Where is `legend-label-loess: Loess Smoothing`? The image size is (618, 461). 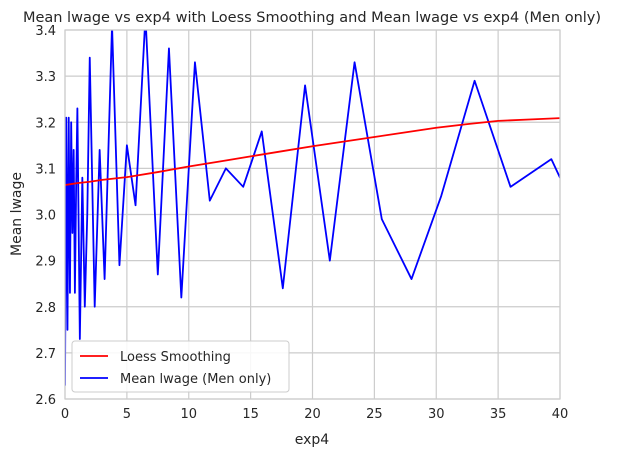 legend-label-loess: Loess Smoothing is located at coordinates (175, 357).